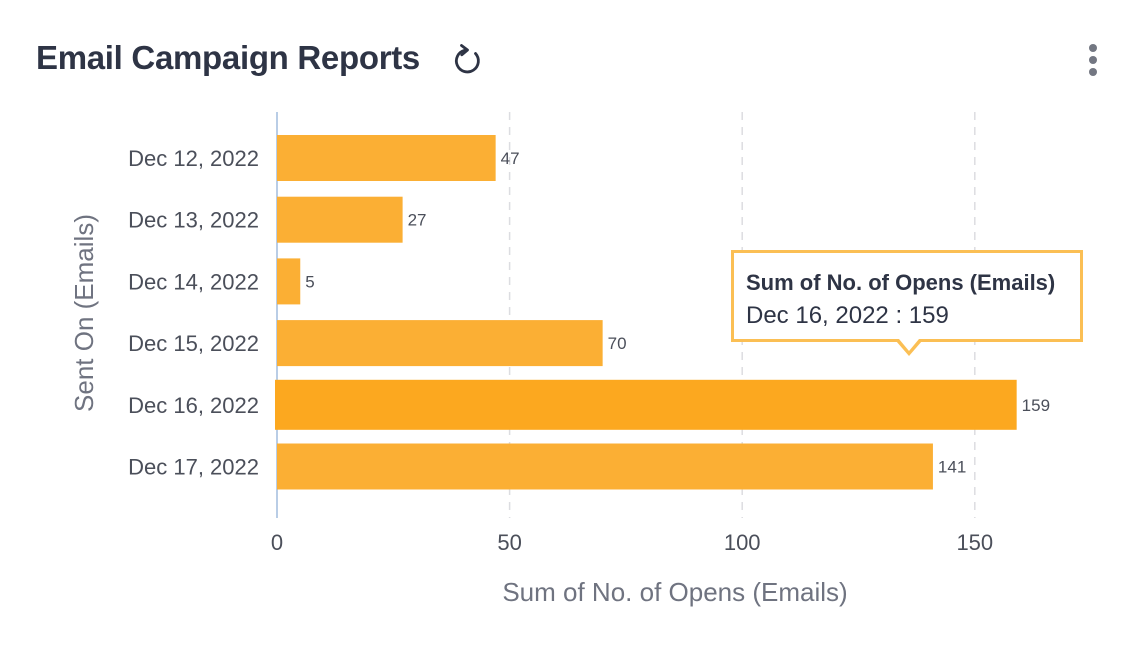 The width and height of the screenshot is (1146, 658). What do you see at coordinates (84, 313) in the screenshot?
I see `y-axis-label: Sent On (Emails)` at bounding box center [84, 313].